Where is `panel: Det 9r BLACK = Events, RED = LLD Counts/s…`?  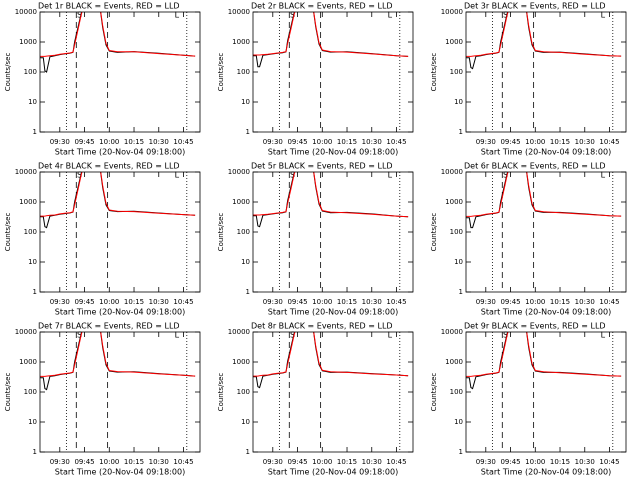 panel: Det 9r BLACK = Events, RED = LLD Counts/s… is located at coordinates (528, 399).